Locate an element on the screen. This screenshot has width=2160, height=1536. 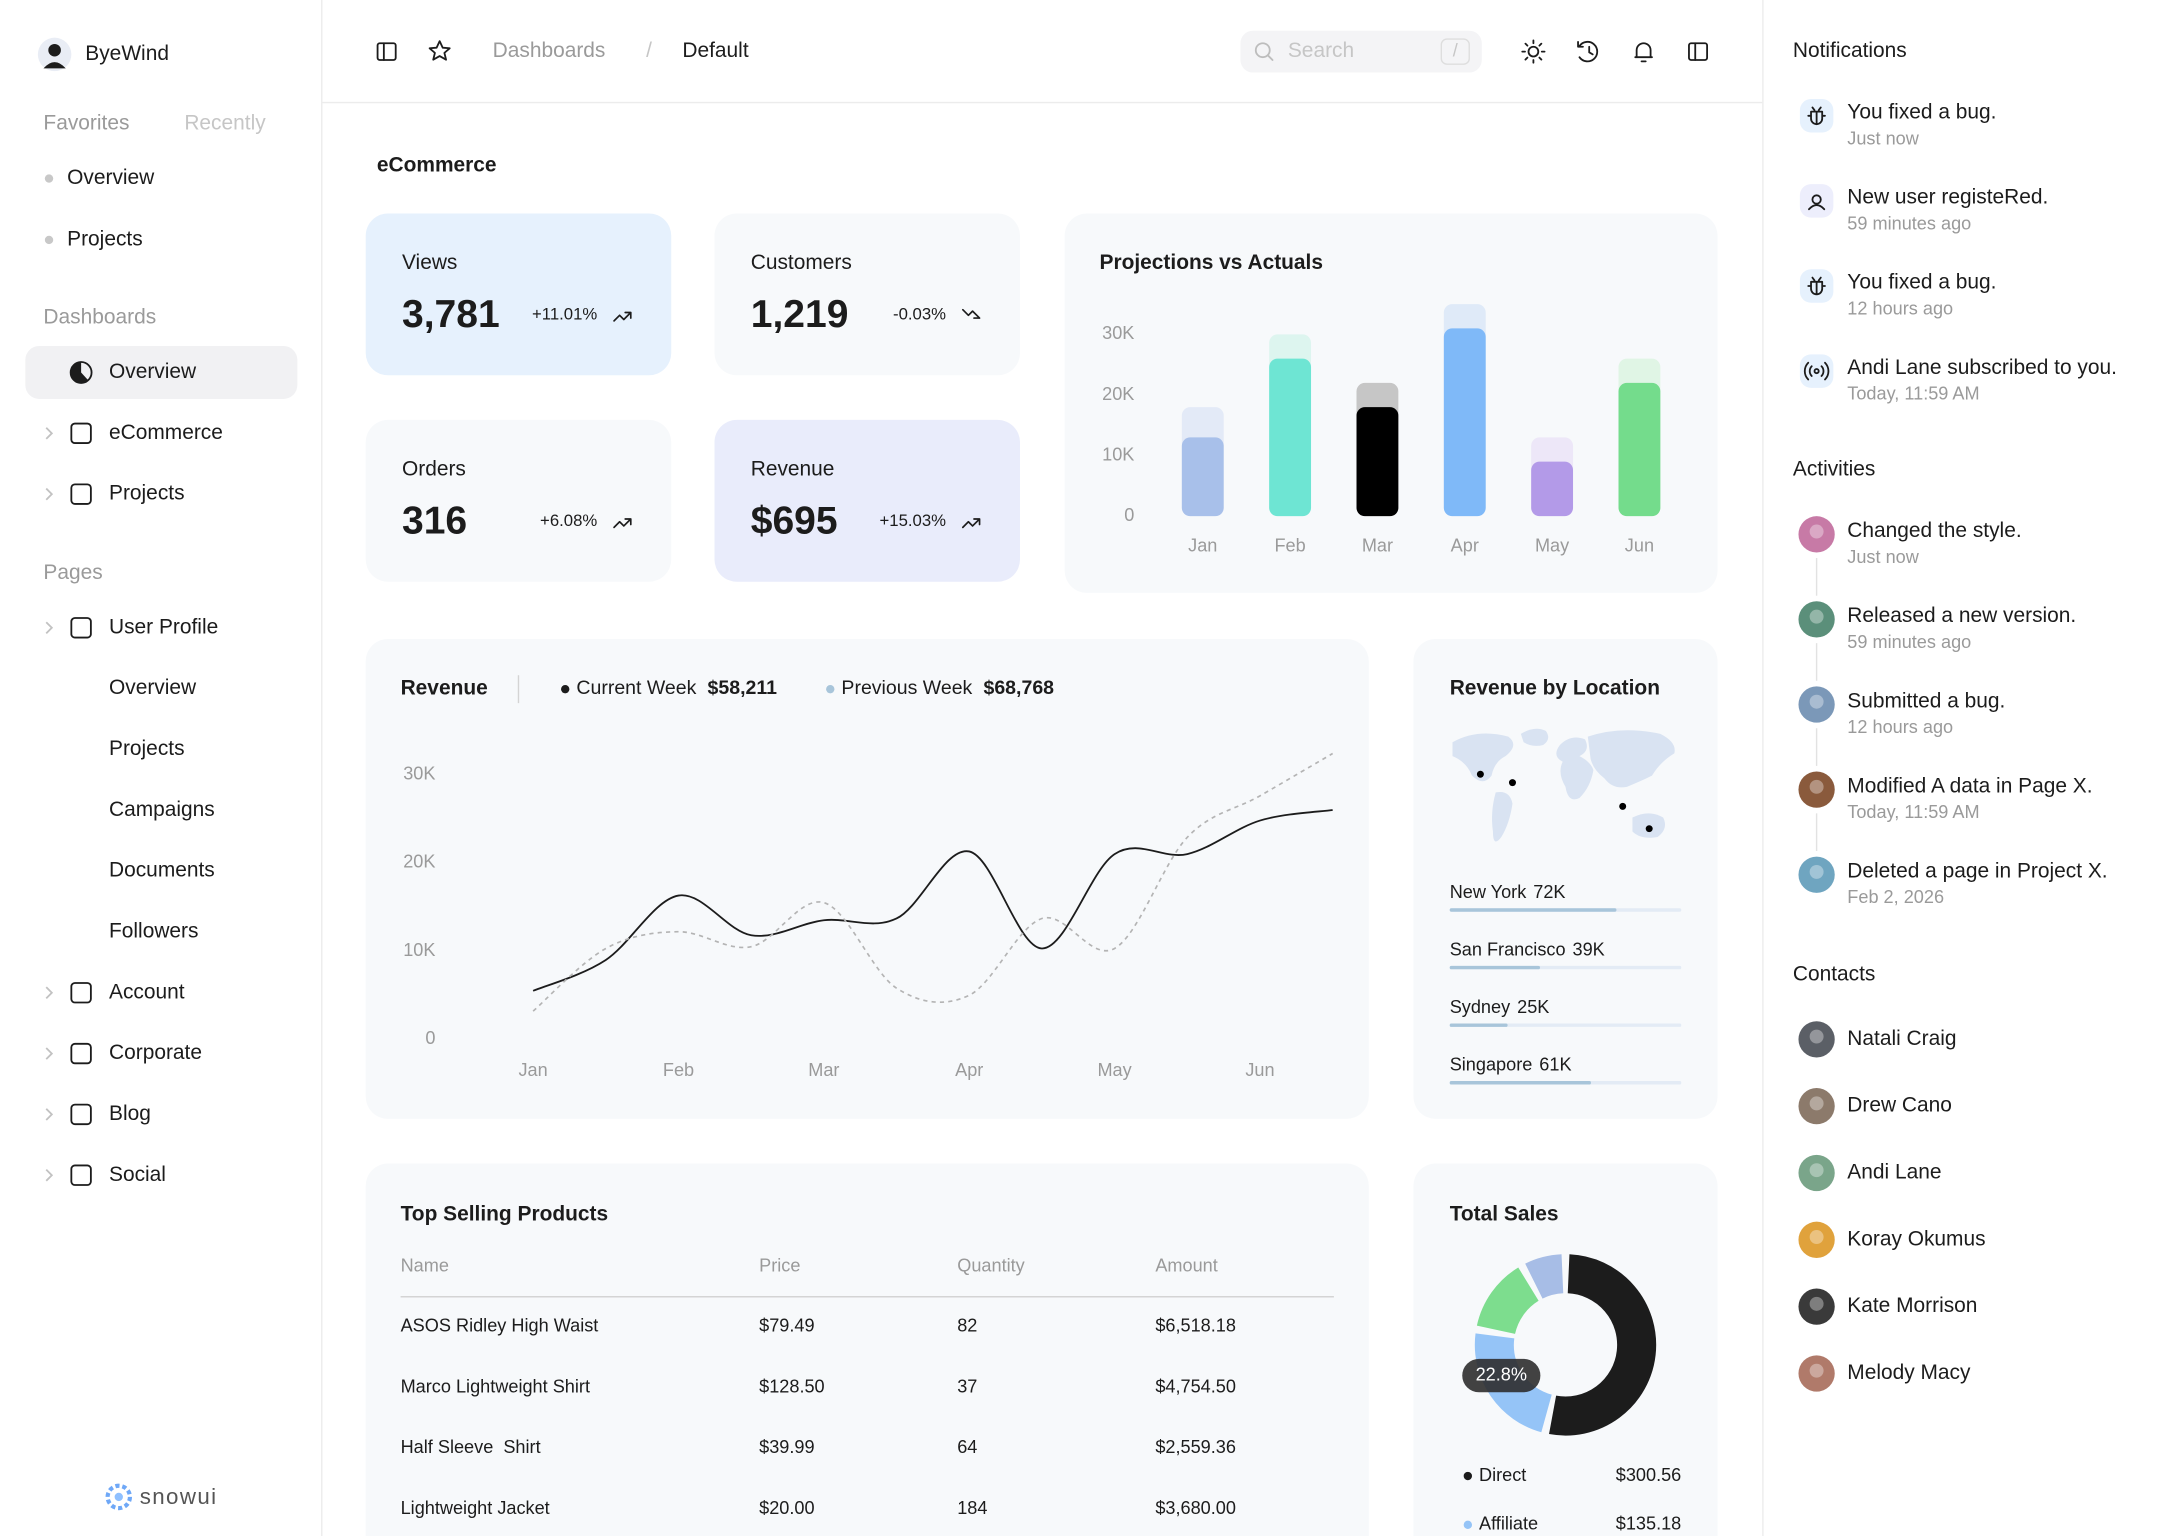
shortcut-text: / is located at coordinates (1456, 50).